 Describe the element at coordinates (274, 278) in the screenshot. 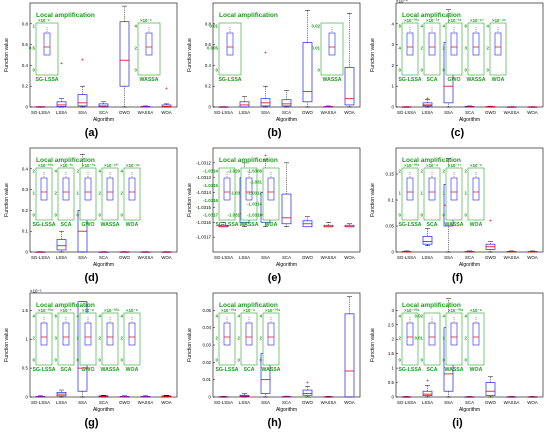

I see `panel-label: (e)` at that location.